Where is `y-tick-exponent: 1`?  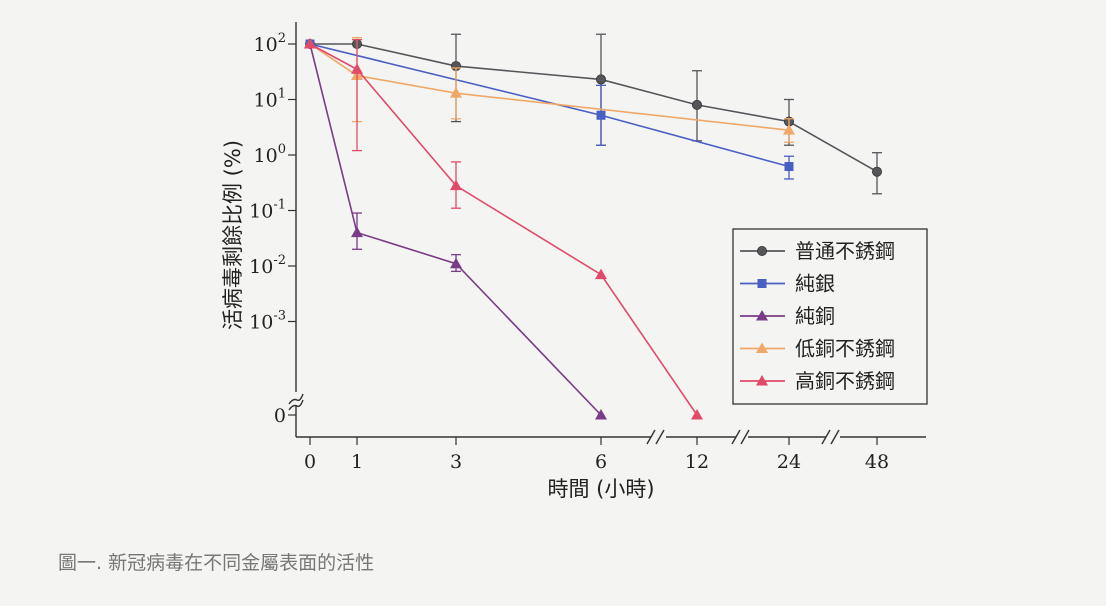
y-tick-exponent: 1 is located at coordinates (282, 94).